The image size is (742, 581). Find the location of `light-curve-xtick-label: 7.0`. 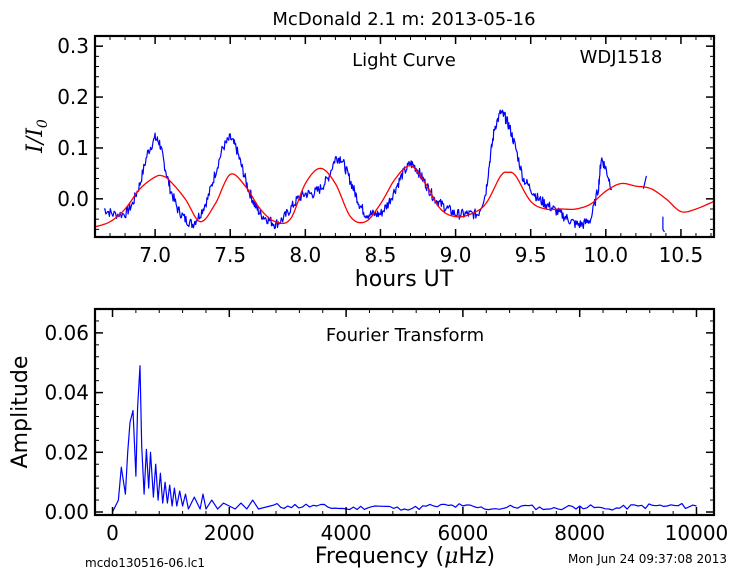

light-curve-xtick-label: 7.0 is located at coordinates (155, 255).